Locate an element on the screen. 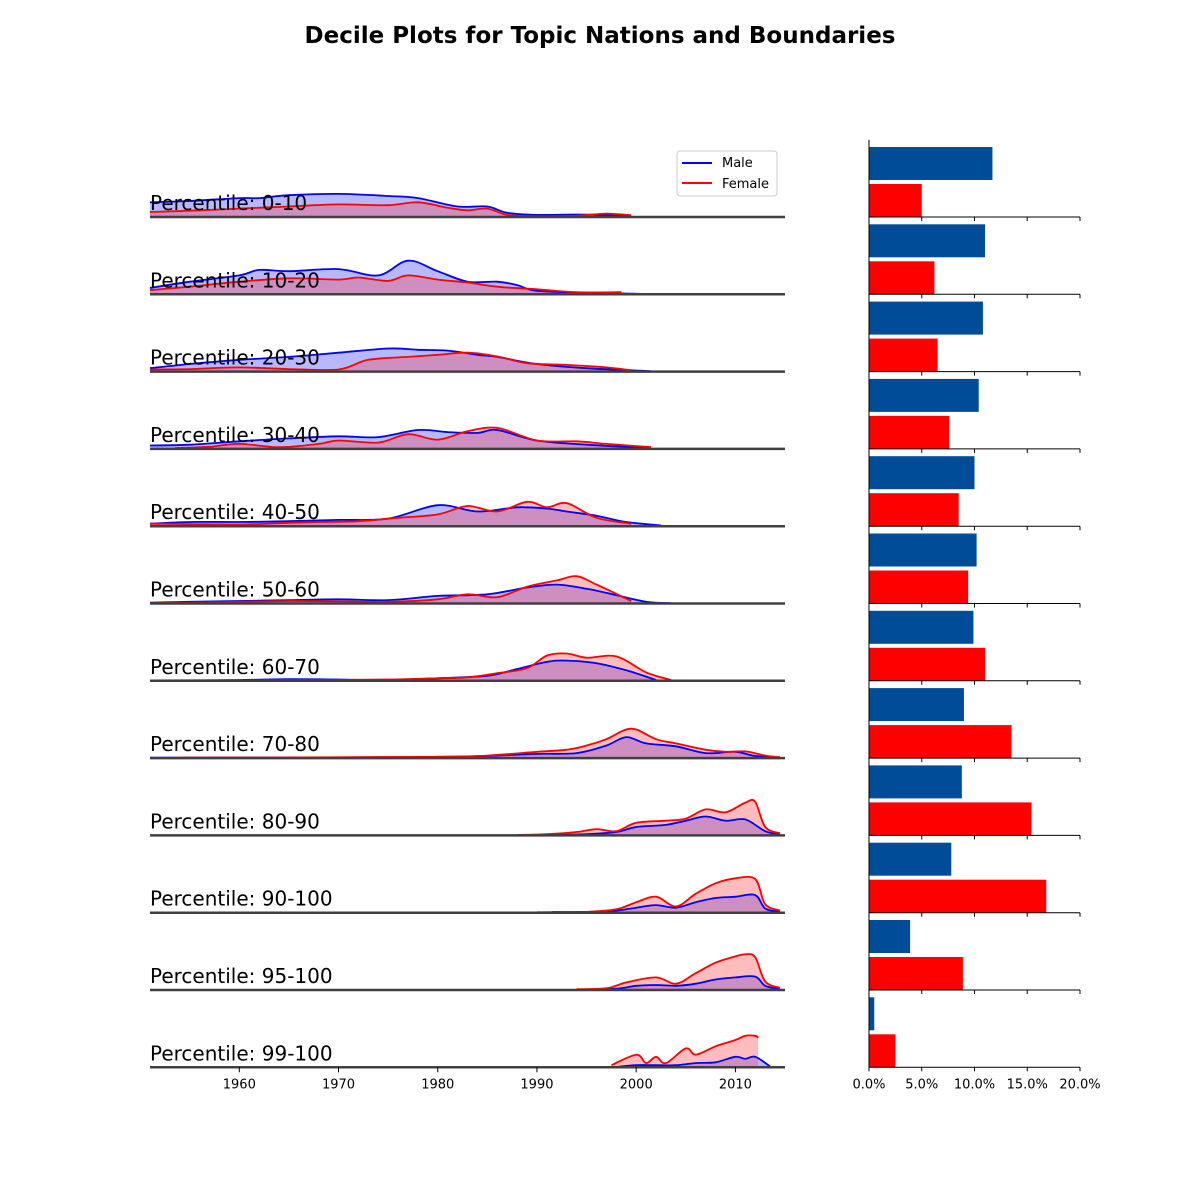 The image size is (1200, 1200). x-tick-label: 1990 is located at coordinates (536, 1084).